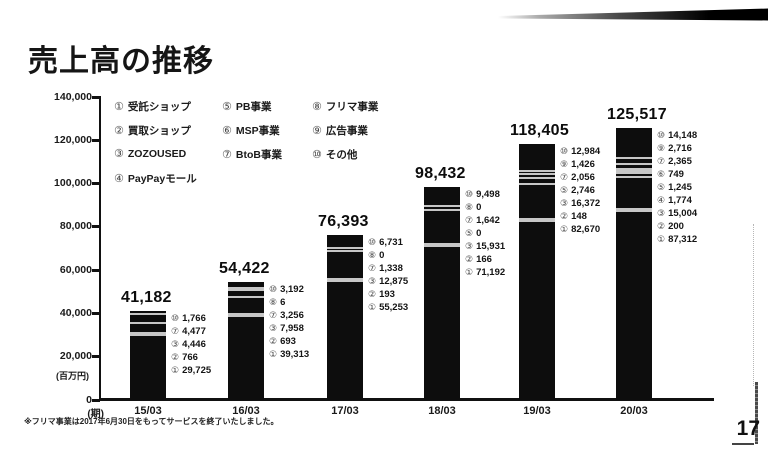 This screenshot has width=768, height=449. I want to click on legend-label: ZOZOUSED, so click(157, 154).